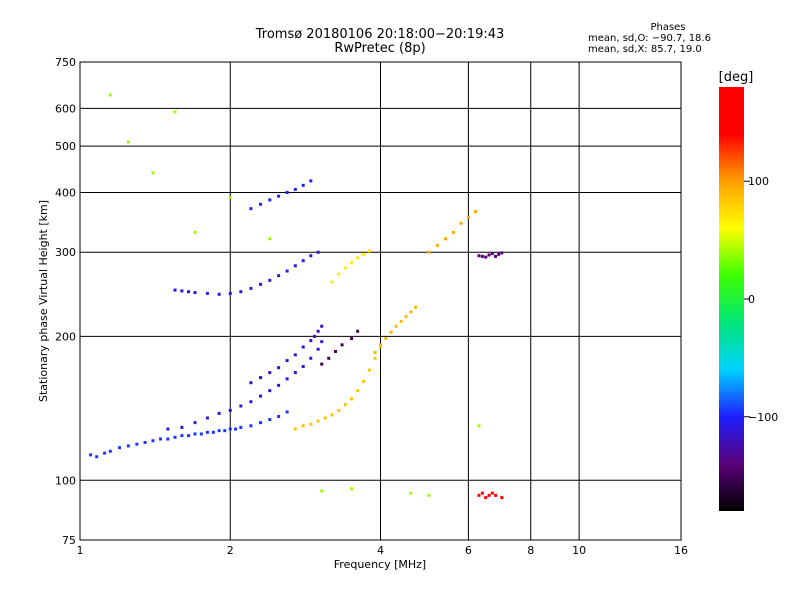 This screenshot has height=600, width=800. I want to click on colorbar-tick-label: −100, so click(763, 417).